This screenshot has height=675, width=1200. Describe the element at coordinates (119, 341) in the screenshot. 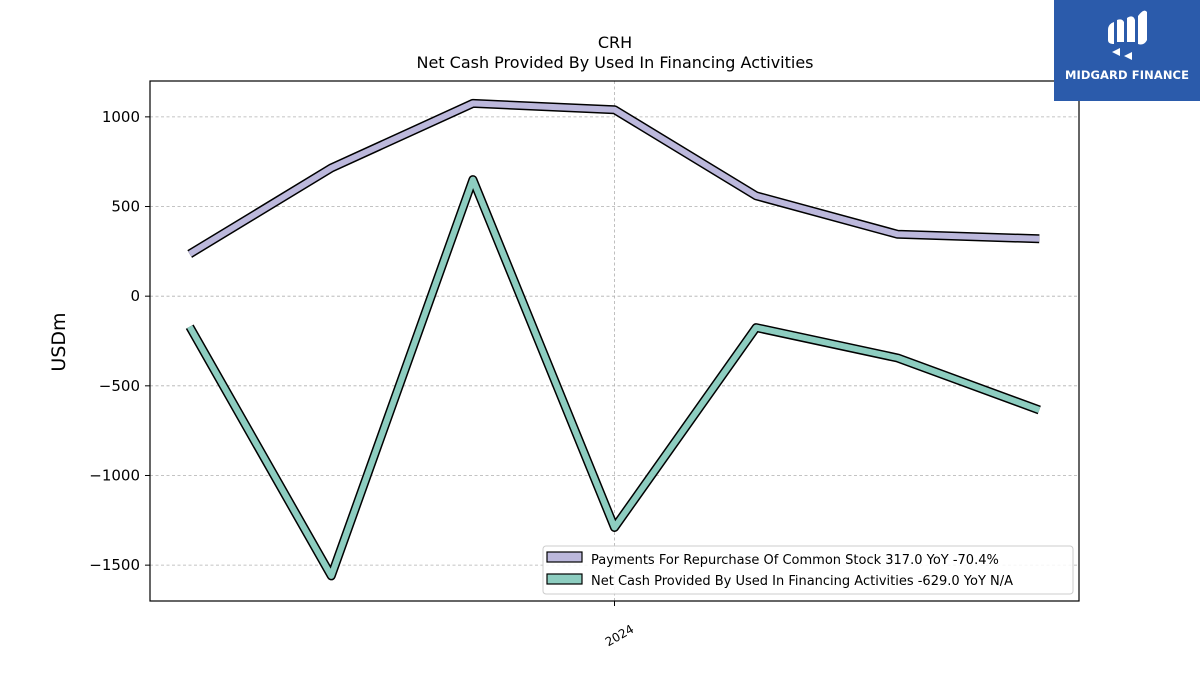

I see `y-axis: 1000 500 0 −500 −1000 −1500` at that location.